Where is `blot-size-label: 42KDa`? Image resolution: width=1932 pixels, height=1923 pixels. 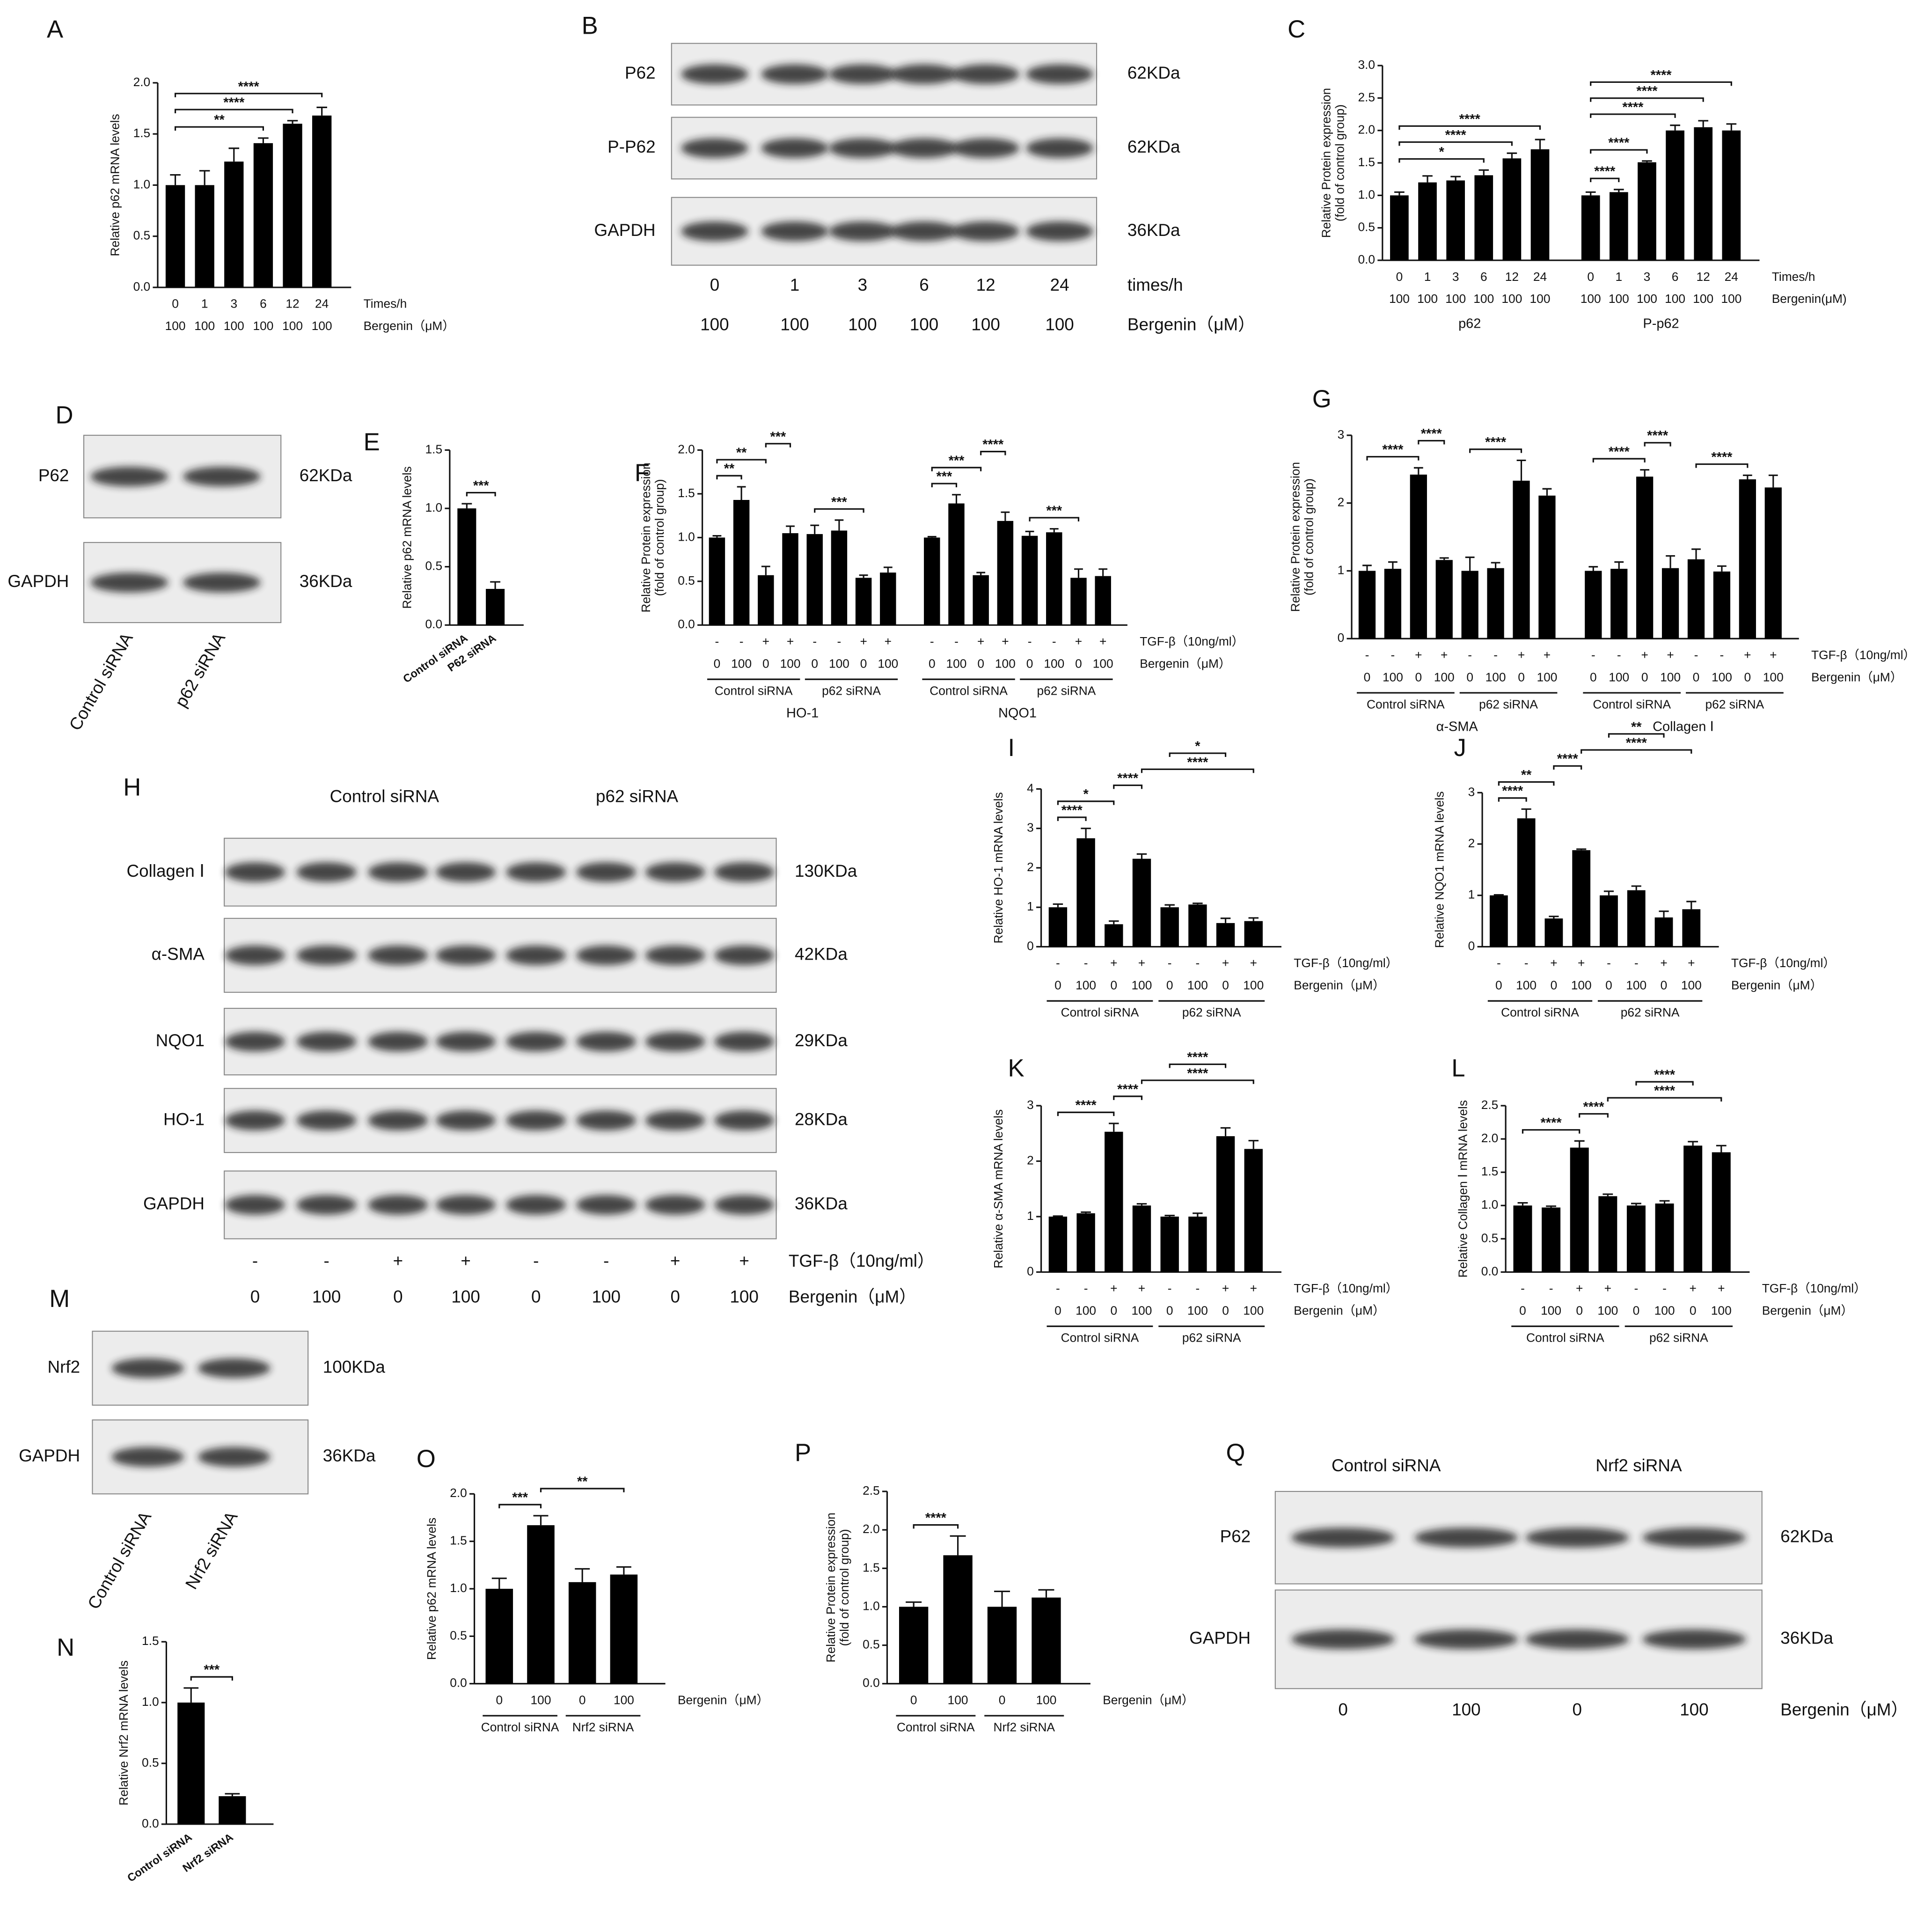
blot-size-label: 42KDa is located at coordinates (822, 955).